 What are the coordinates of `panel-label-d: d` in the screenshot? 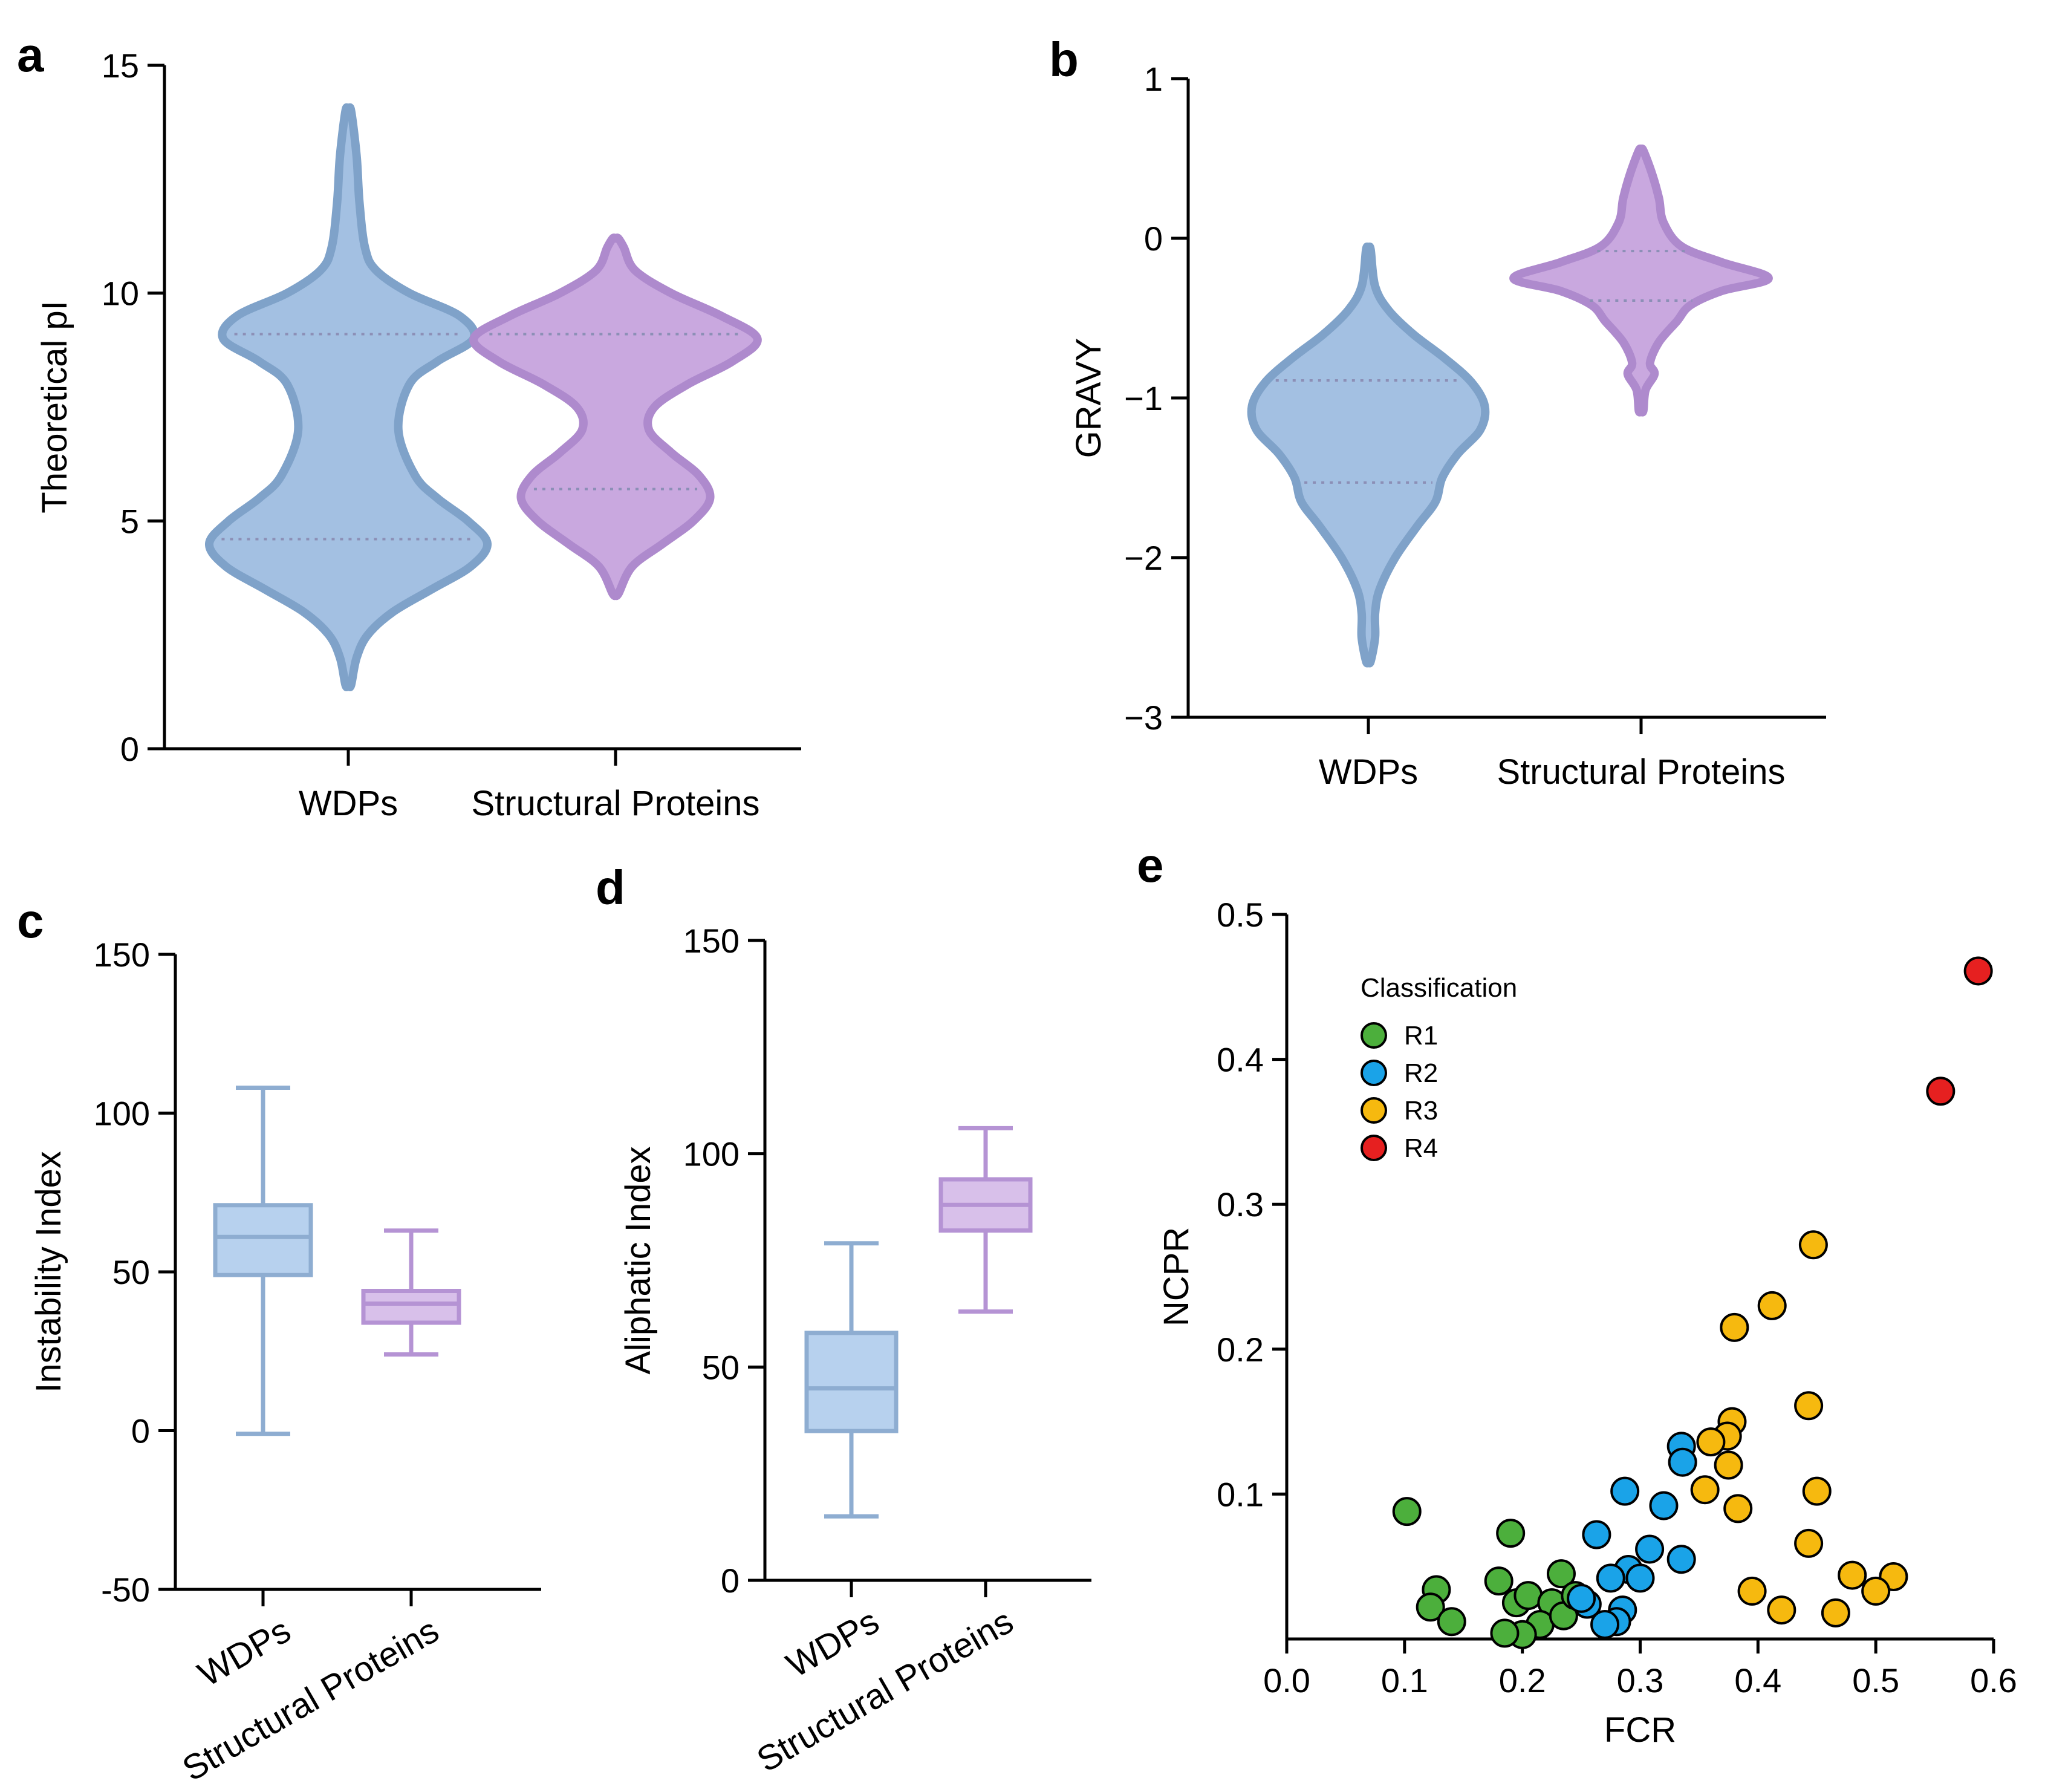 It's located at (610, 887).